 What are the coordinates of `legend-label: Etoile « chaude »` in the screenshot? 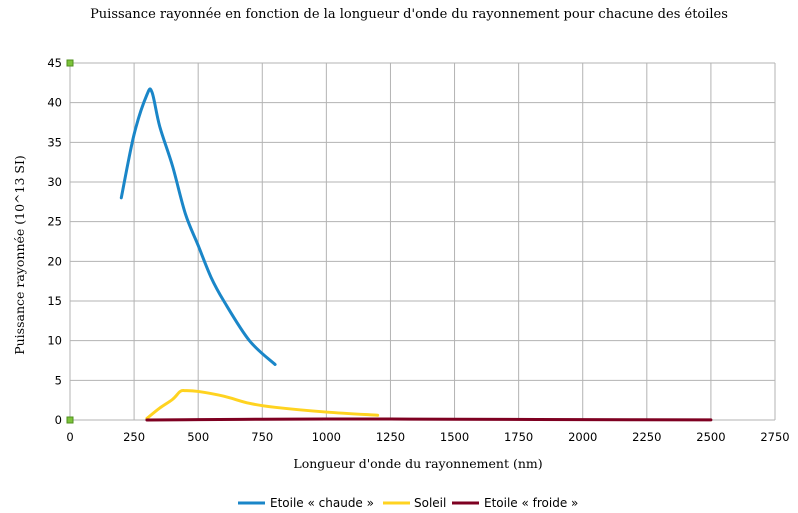 It's located at (322, 503).